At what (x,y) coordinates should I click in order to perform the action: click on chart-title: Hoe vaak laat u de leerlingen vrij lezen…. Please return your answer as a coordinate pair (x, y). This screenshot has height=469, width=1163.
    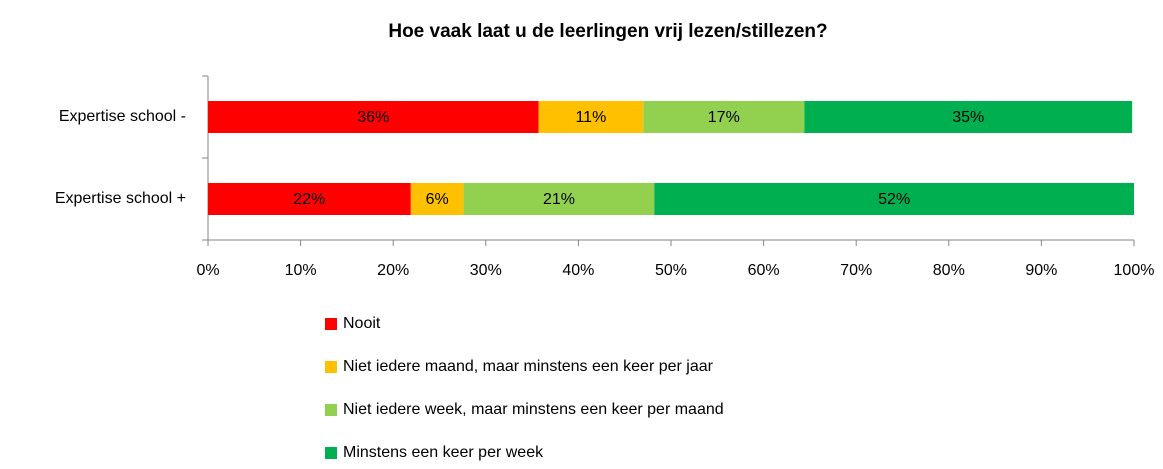
    Looking at the image, I should click on (607, 31).